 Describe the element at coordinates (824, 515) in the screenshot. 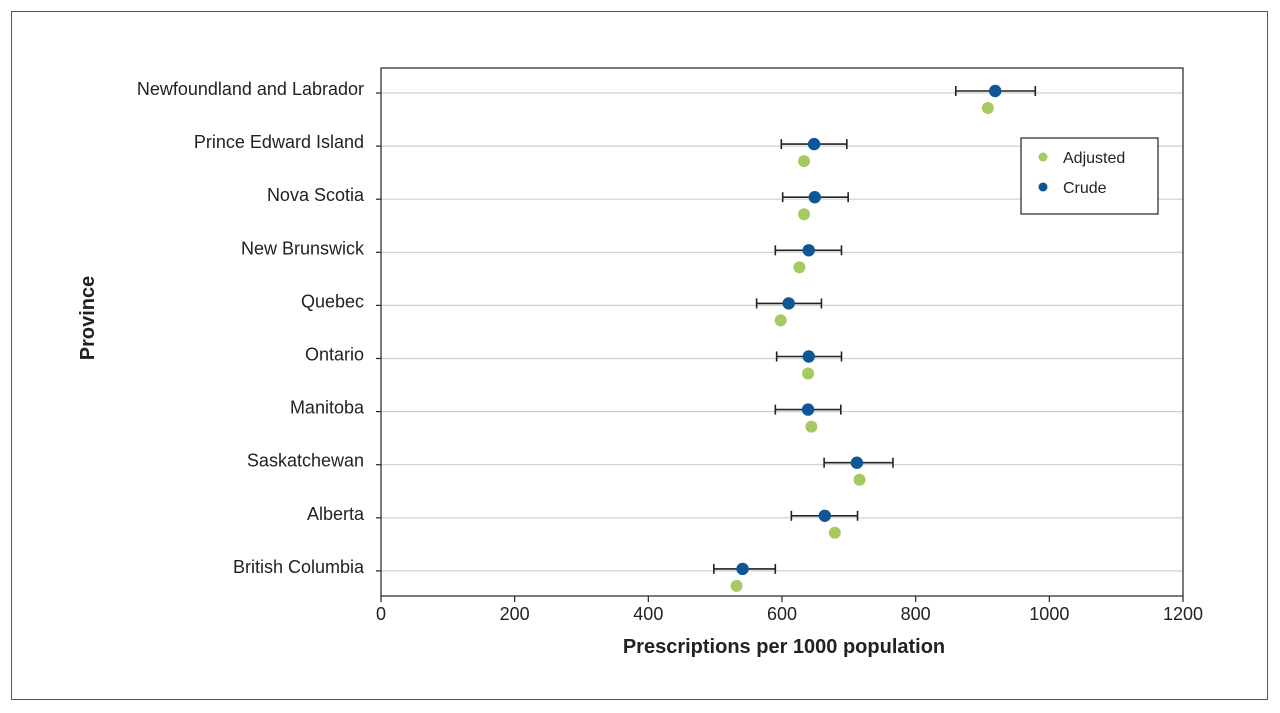

I see `crude-point-alberta` at that location.